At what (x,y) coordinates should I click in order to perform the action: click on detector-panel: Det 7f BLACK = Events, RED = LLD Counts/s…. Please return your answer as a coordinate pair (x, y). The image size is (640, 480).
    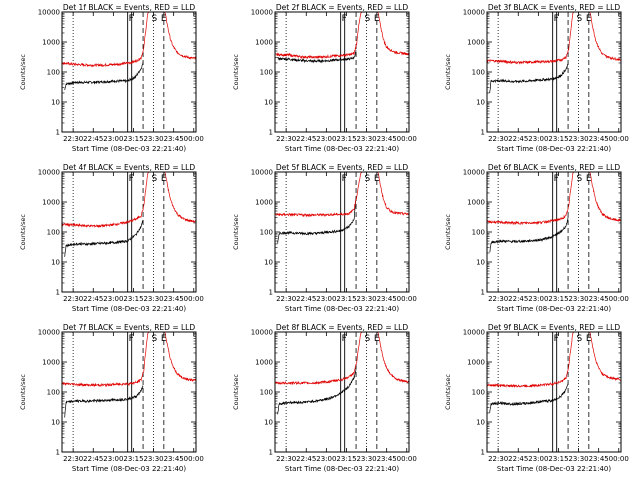
    Looking at the image, I should click on (111, 398).